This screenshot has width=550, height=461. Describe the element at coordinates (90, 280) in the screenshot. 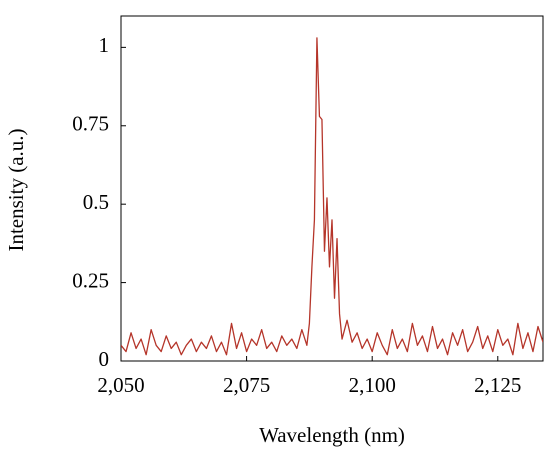

I see `y-tick-label: 0.25` at that location.